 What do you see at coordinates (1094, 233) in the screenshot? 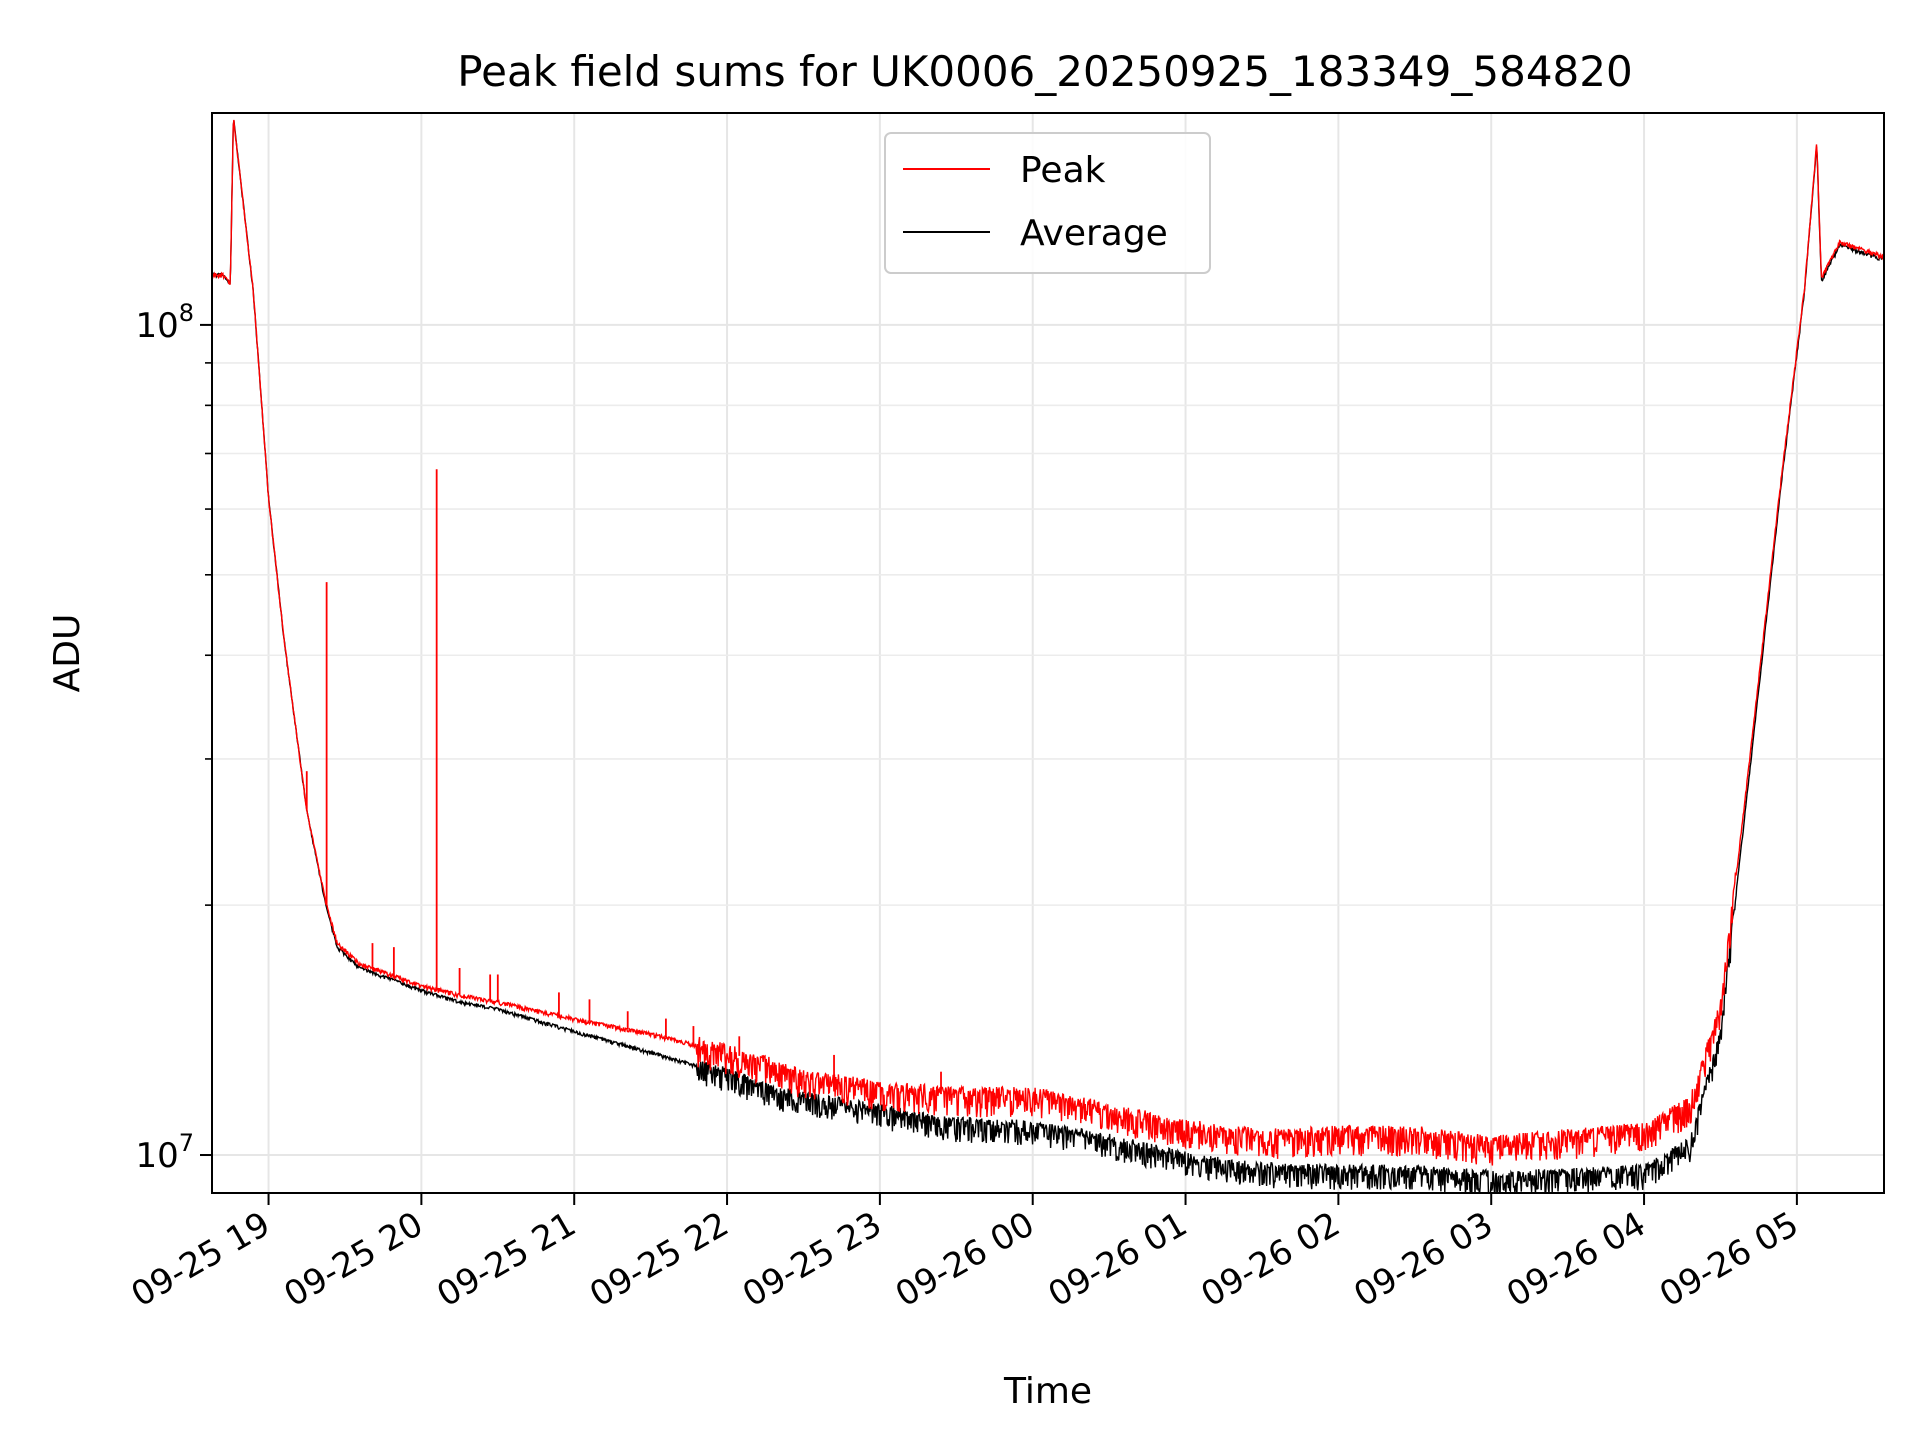
I see `legend-average-label: Average` at bounding box center [1094, 233].